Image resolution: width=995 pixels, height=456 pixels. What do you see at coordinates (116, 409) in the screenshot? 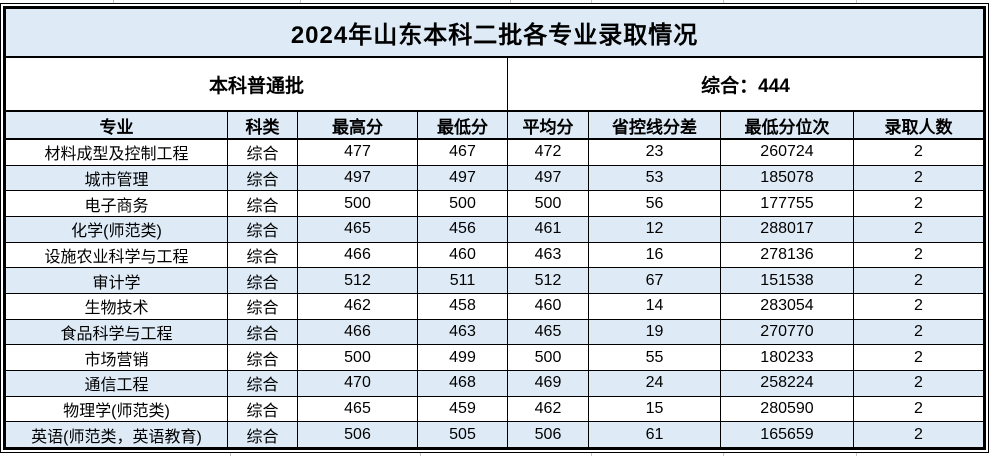
I see `table-cell: 物理学(师范类)` at bounding box center [116, 409].